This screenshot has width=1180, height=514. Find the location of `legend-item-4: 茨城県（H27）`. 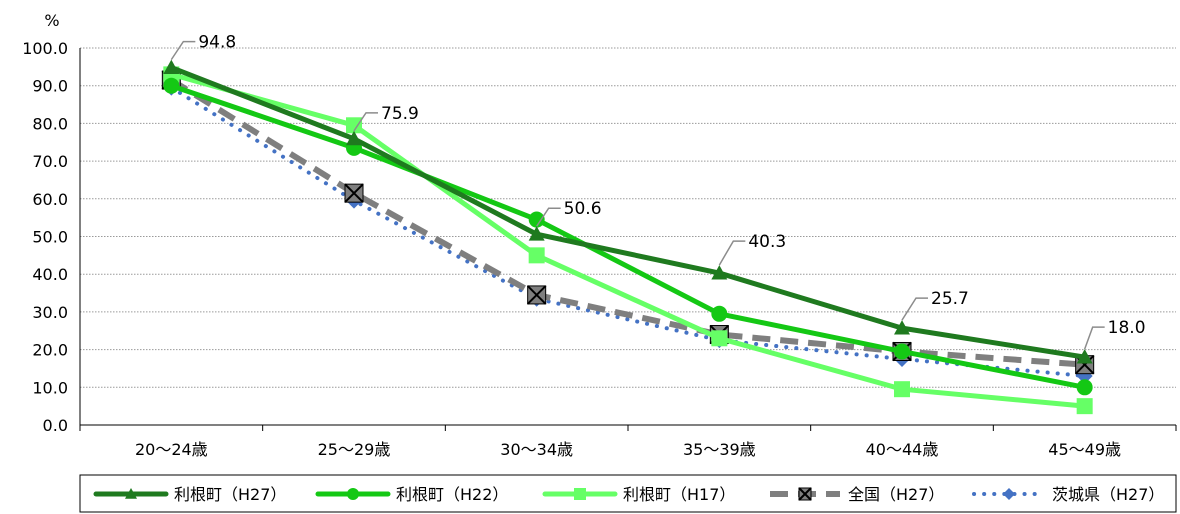

legend-item-4: 茨城県（H27） is located at coordinates (1068, 494).